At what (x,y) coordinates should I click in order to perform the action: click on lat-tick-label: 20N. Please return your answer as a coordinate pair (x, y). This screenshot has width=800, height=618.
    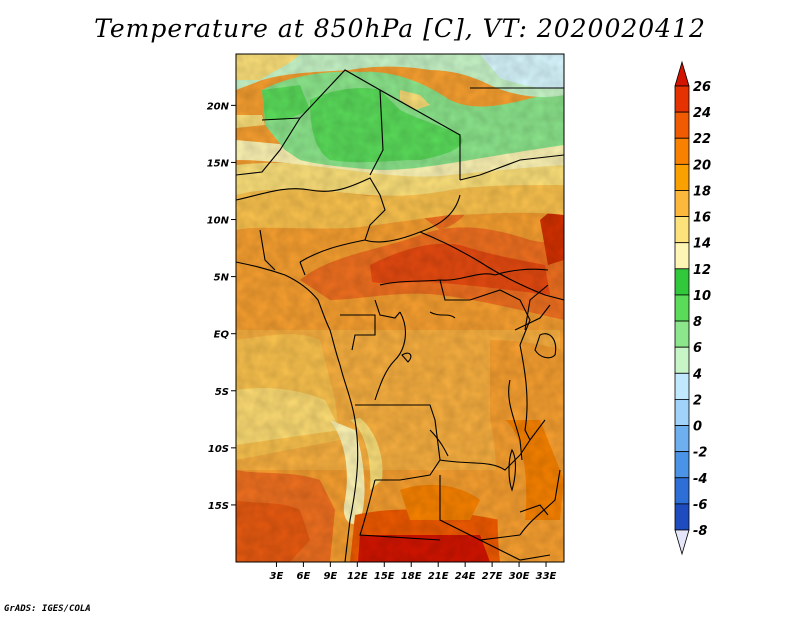
    Looking at the image, I should click on (218, 106).